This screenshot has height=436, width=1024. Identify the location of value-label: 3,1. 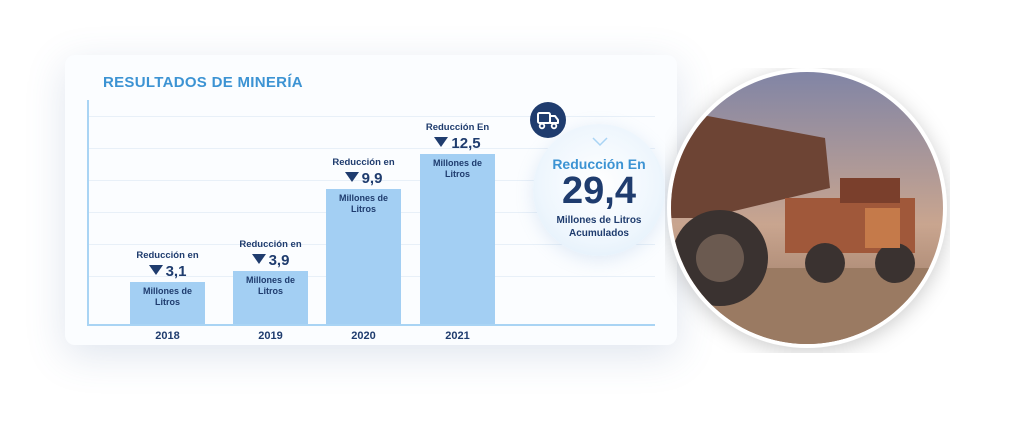
(168, 271).